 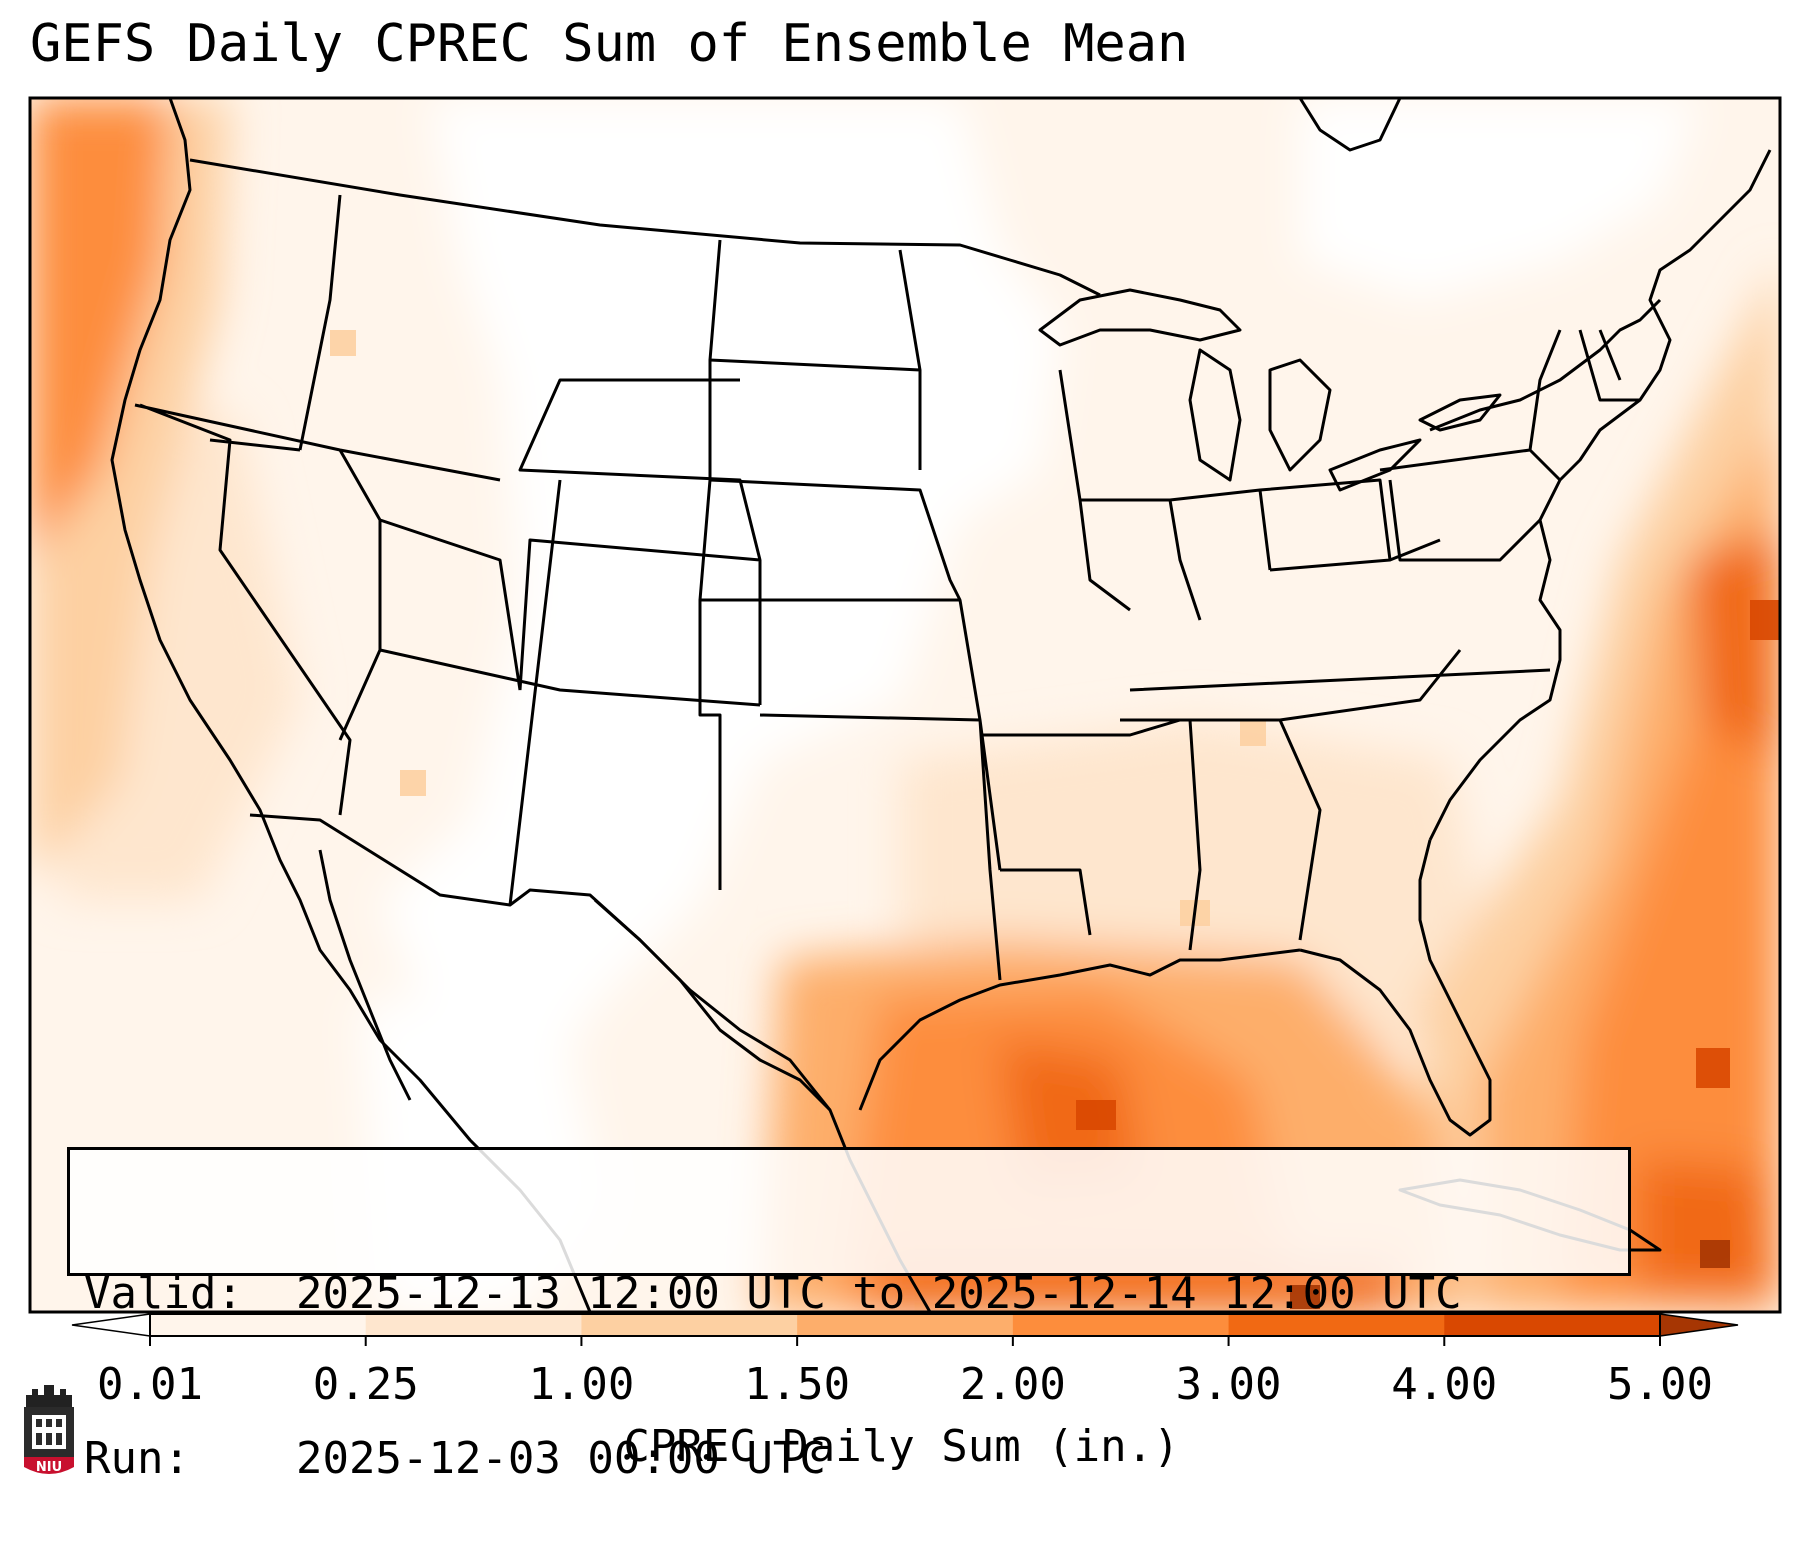 I want to click on colorbar-tick-label: 0.25, so click(x=365, y=1384).